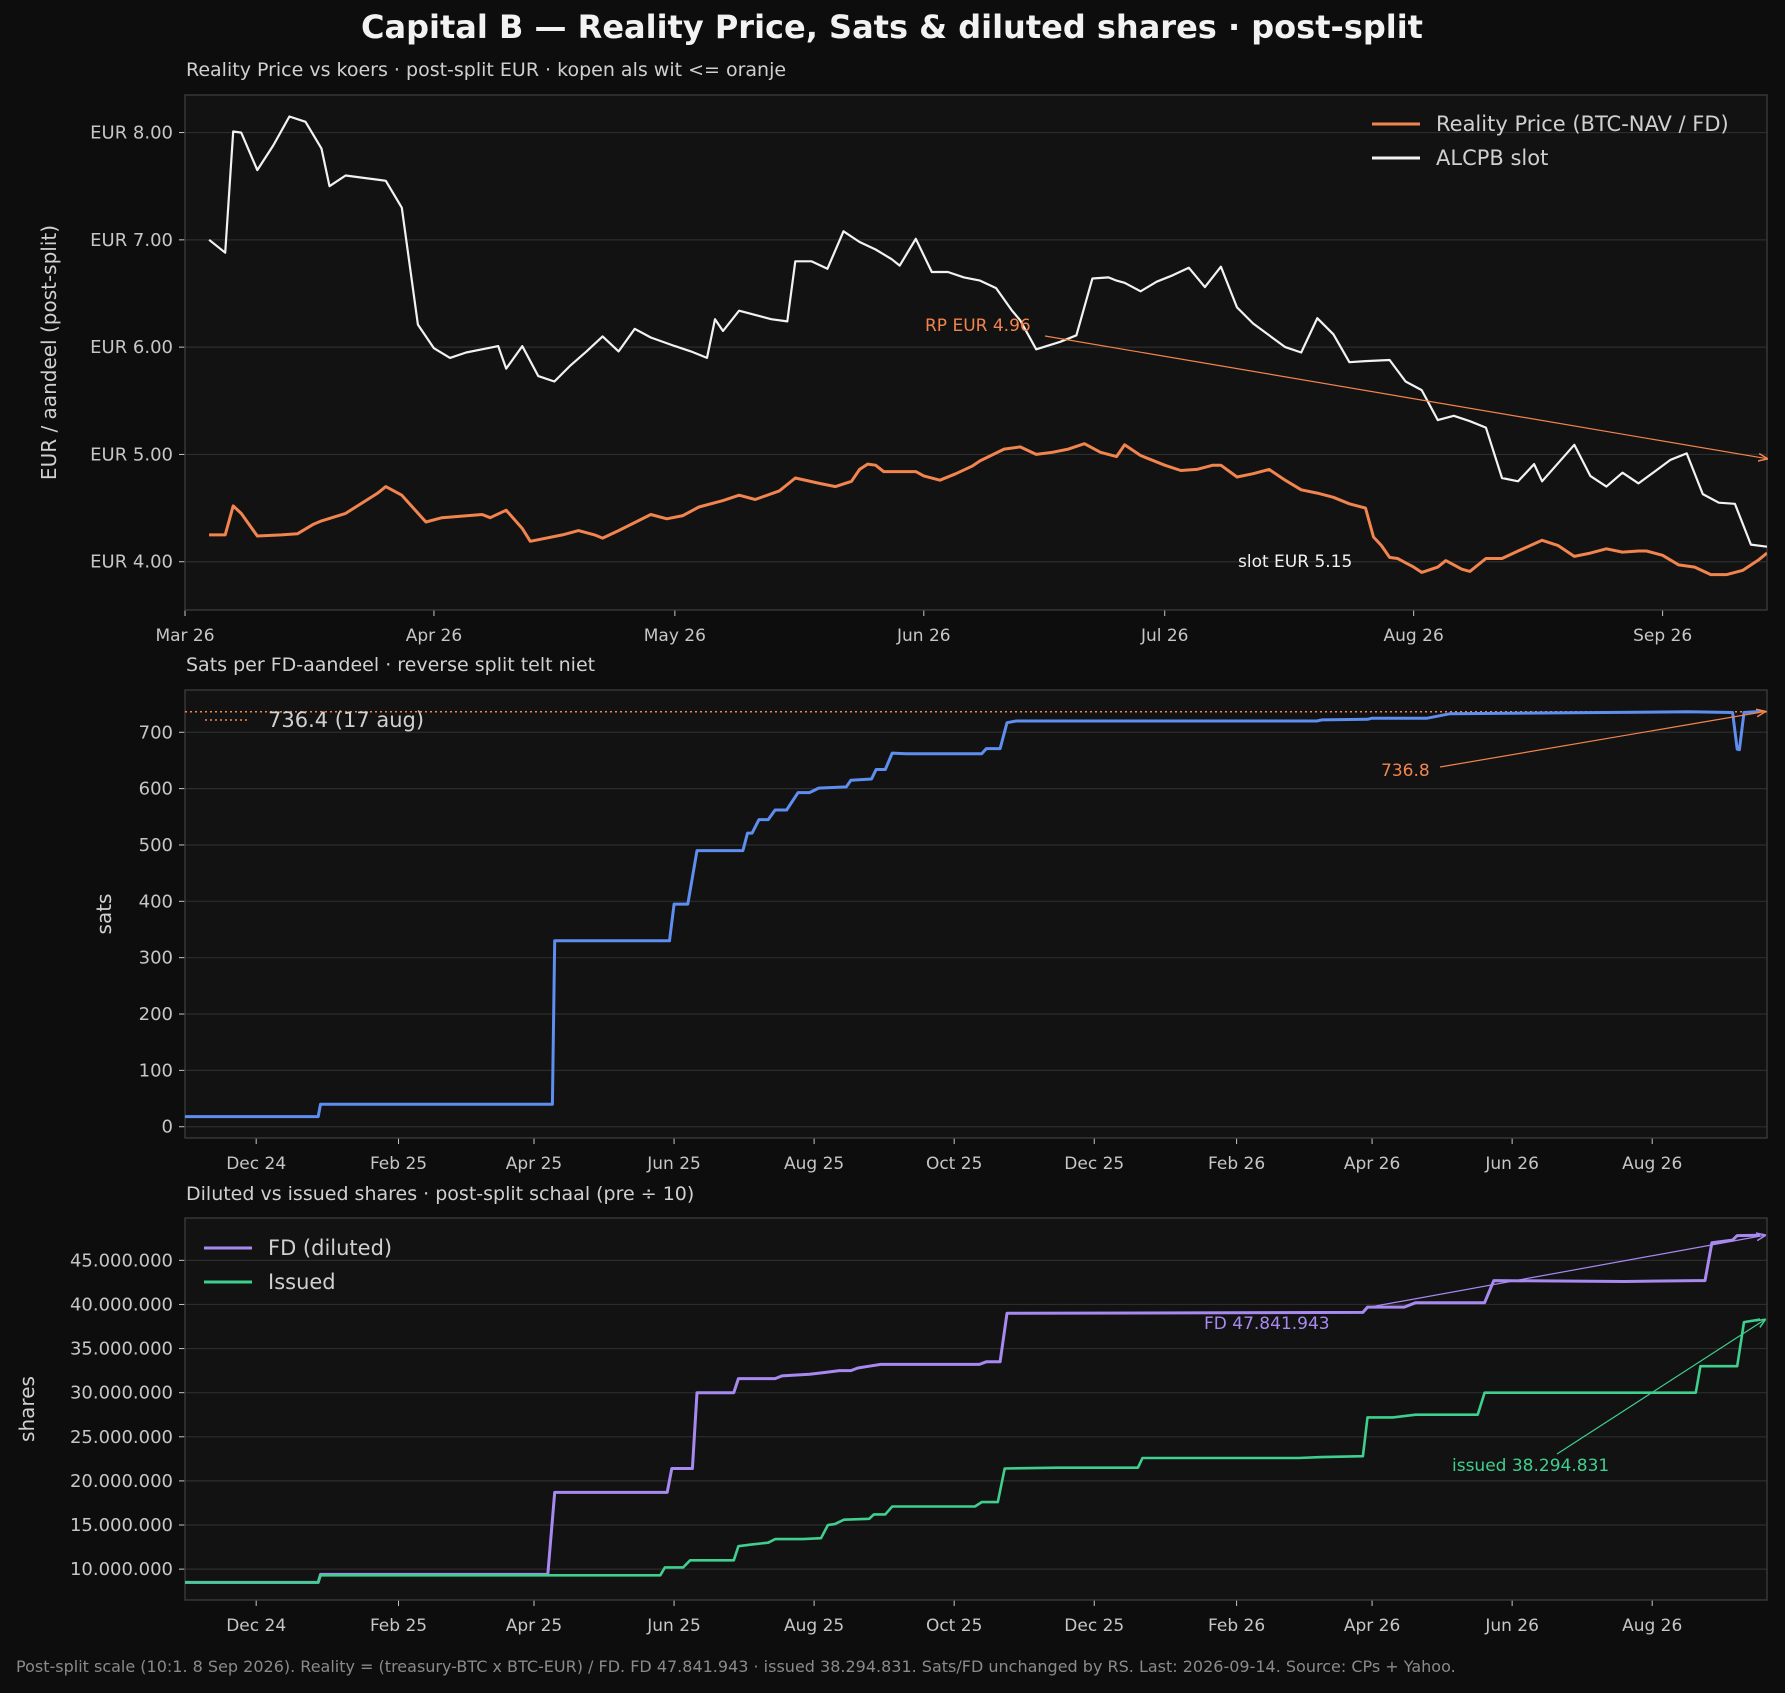 The width and height of the screenshot is (1785, 1693). What do you see at coordinates (131, 562) in the screenshot?
I see `y-tick-label: EUR 4.00` at bounding box center [131, 562].